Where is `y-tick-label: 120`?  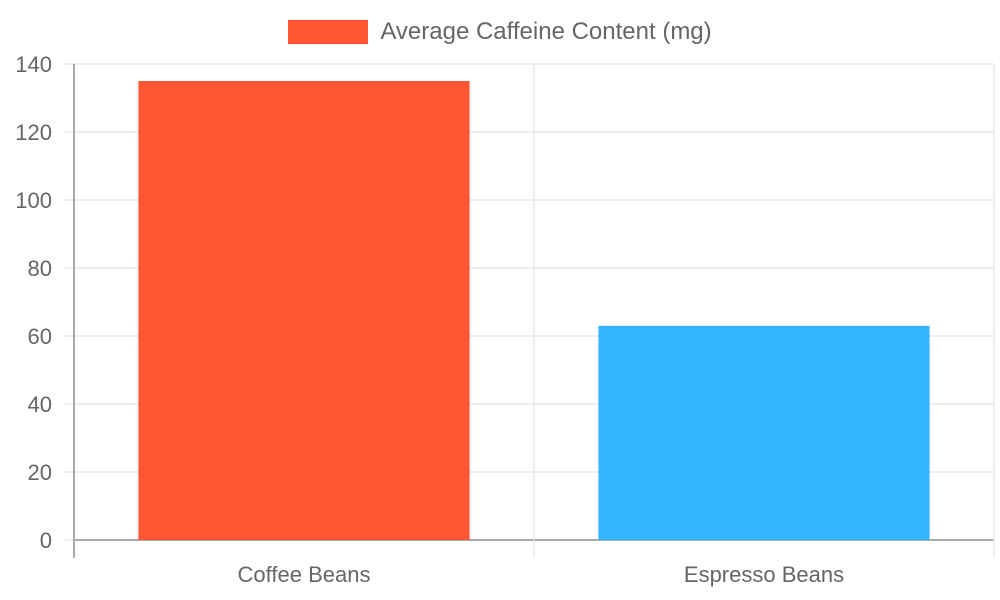
y-tick-label: 120 is located at coordinates (33, 132).